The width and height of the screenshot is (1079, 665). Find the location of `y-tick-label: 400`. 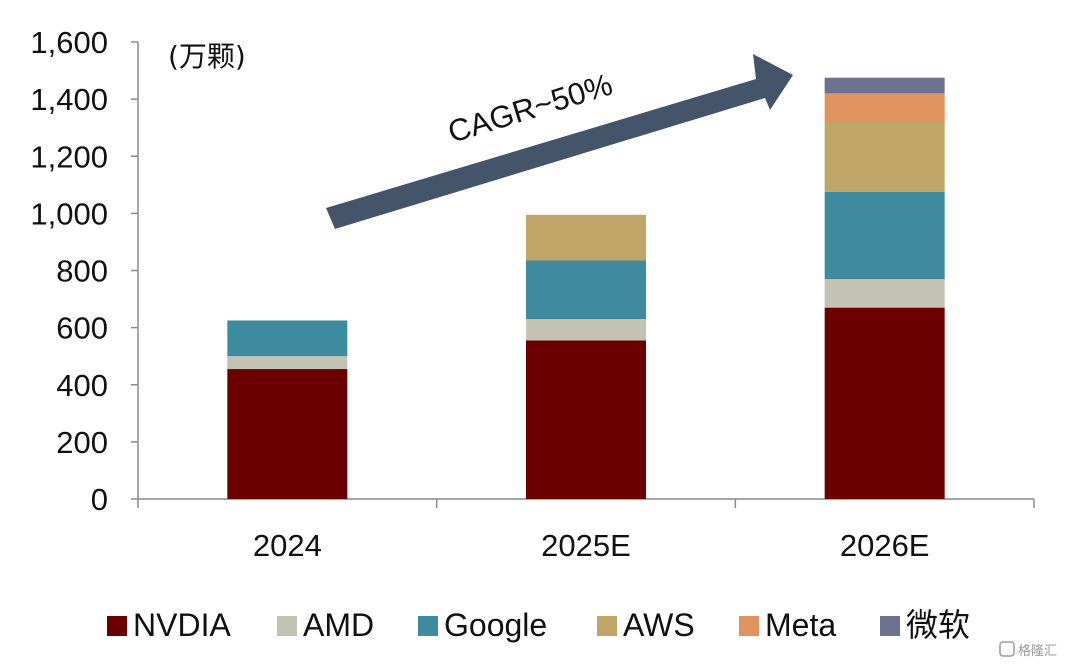

y-tick-label: 400 is located at coordinates (82, 385).